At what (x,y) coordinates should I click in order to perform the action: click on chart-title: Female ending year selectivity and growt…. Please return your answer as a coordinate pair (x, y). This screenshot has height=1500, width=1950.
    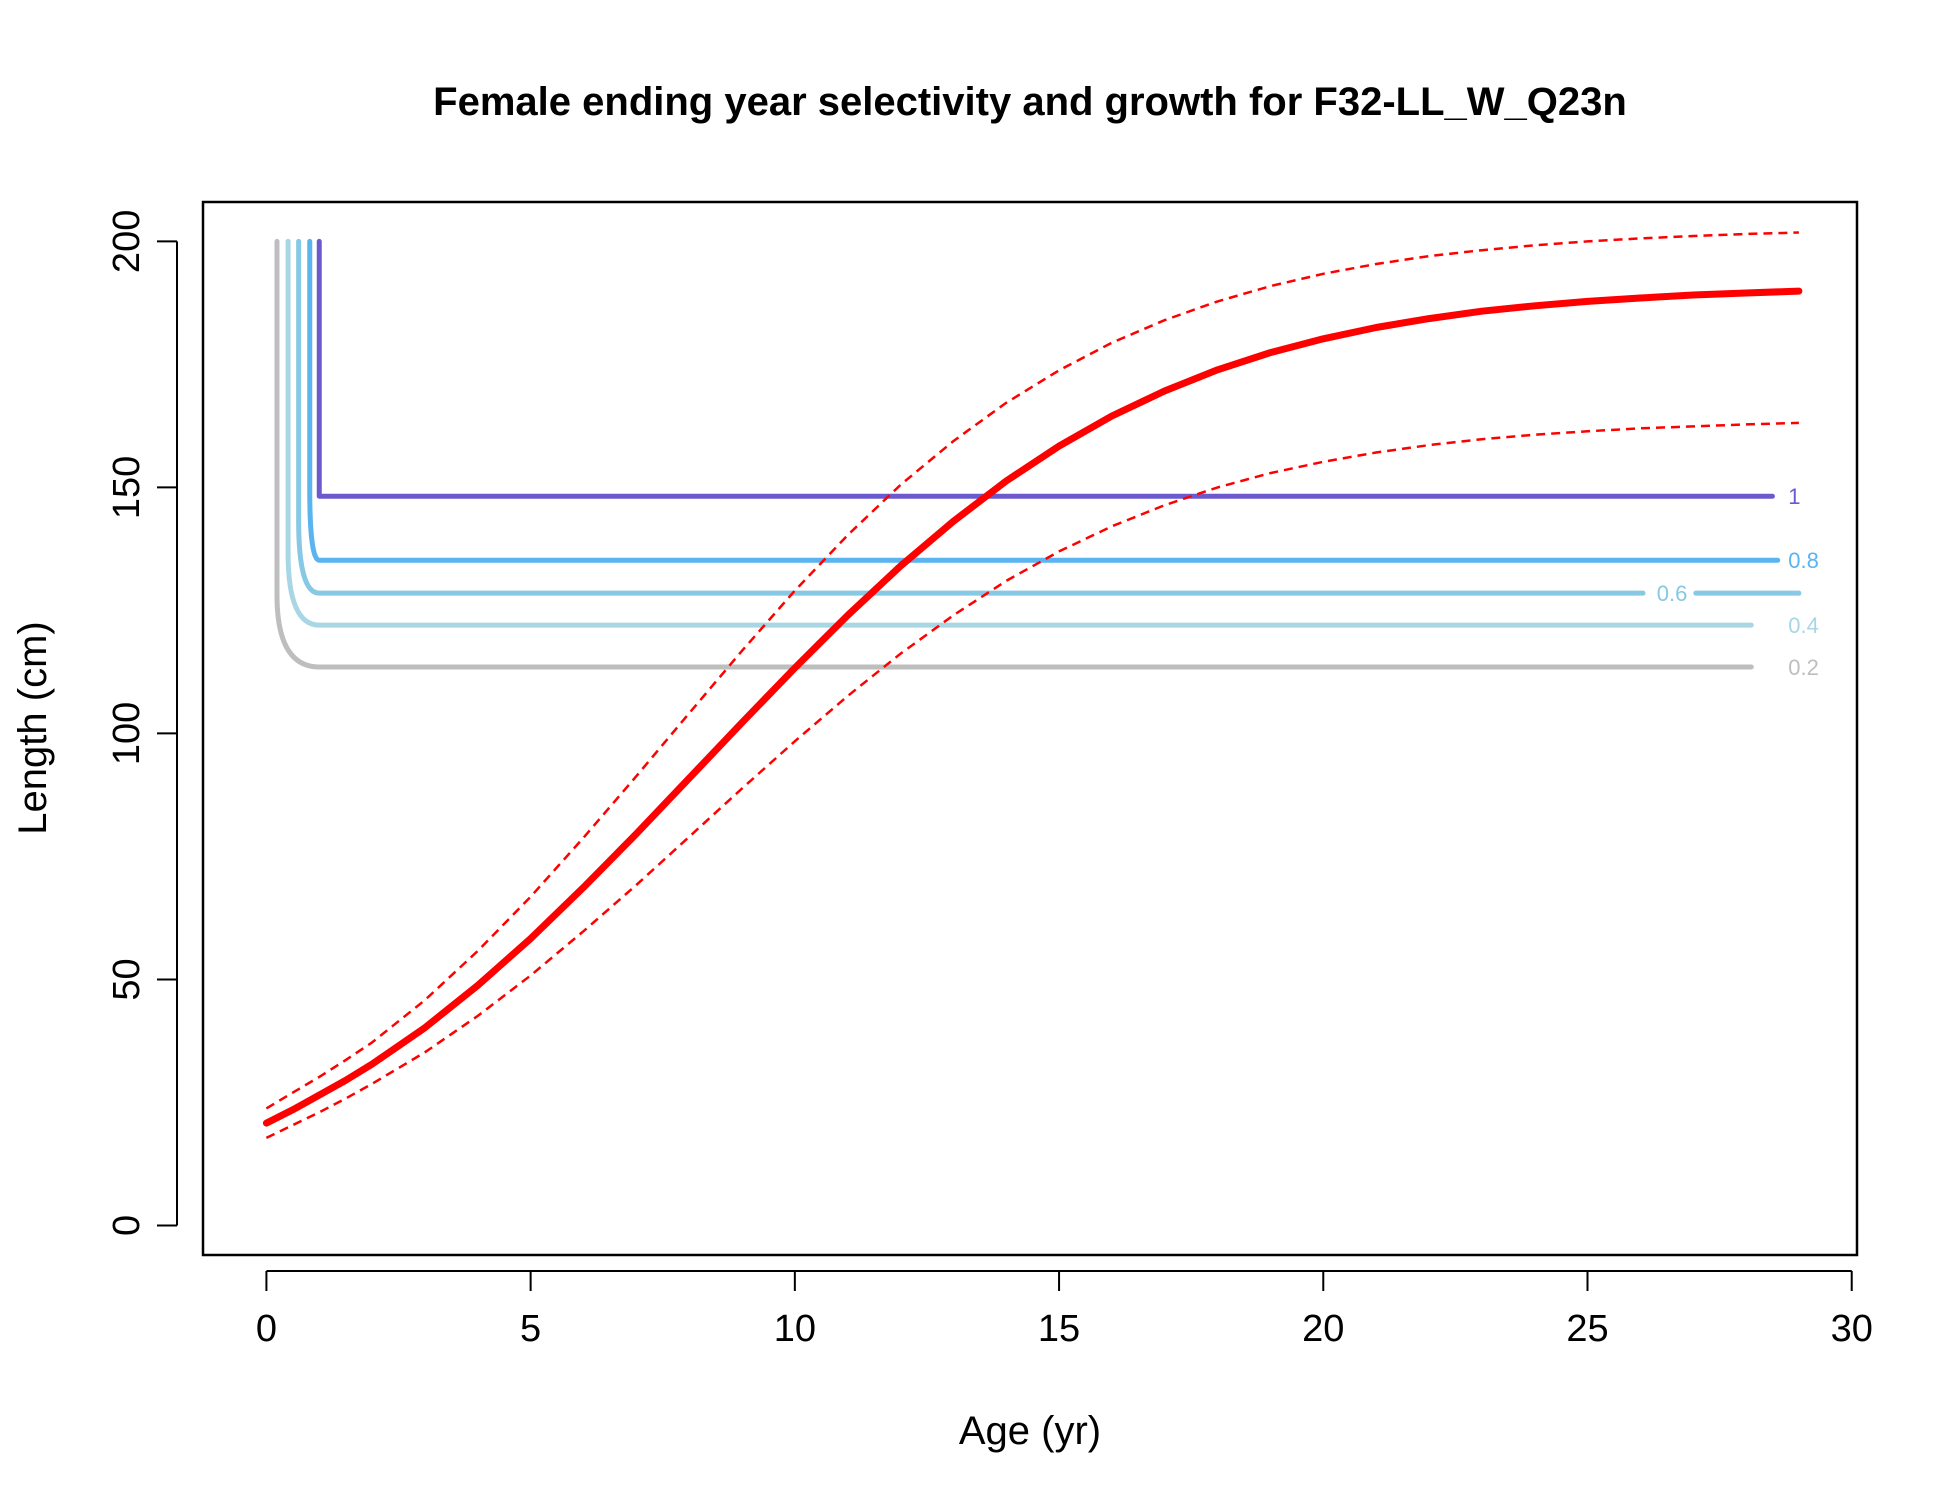
    Looking at the image, I should click on (1030, 102).